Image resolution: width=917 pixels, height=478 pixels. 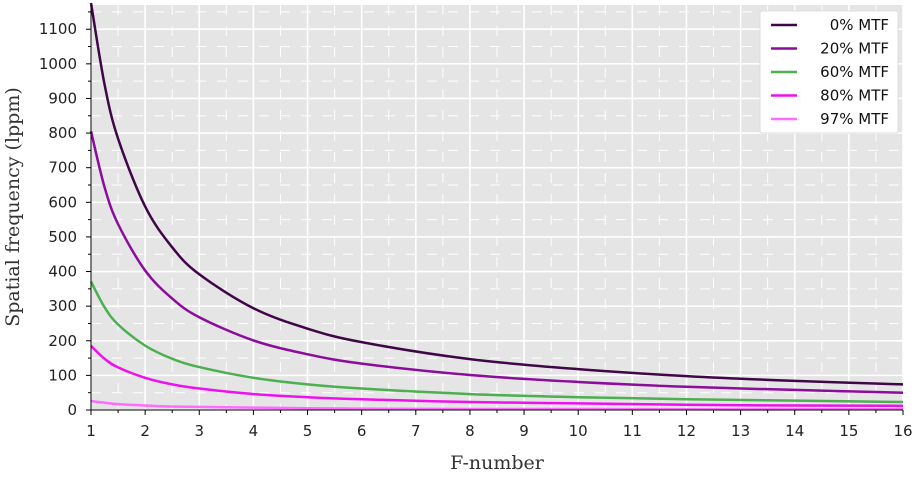 What do you see at coordinates (62, 133) in the screenshot?
I see `y-tick-label: 800` at bounding box center [62, 133].